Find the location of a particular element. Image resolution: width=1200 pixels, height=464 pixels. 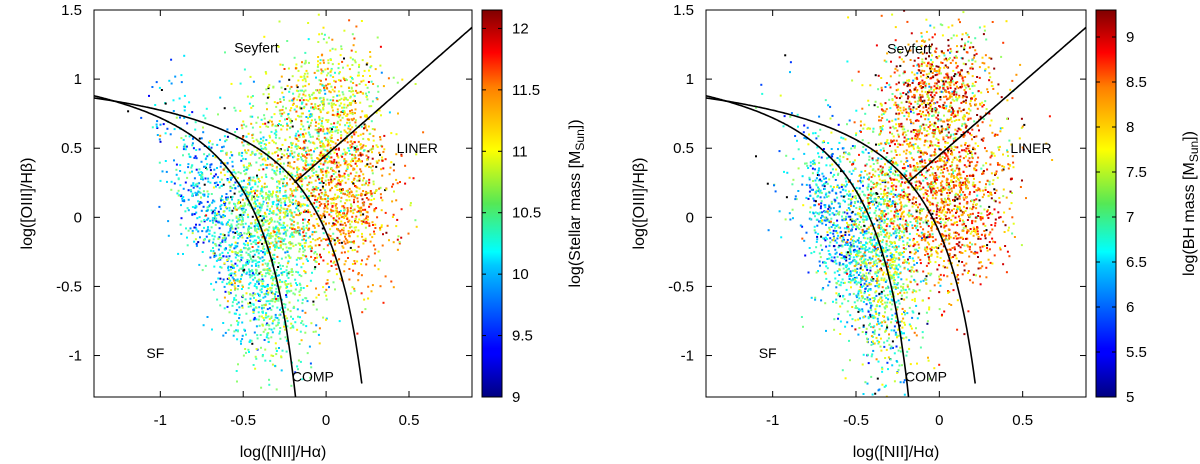

scatter-point-1-1924 is located at coordinates (236, 216).